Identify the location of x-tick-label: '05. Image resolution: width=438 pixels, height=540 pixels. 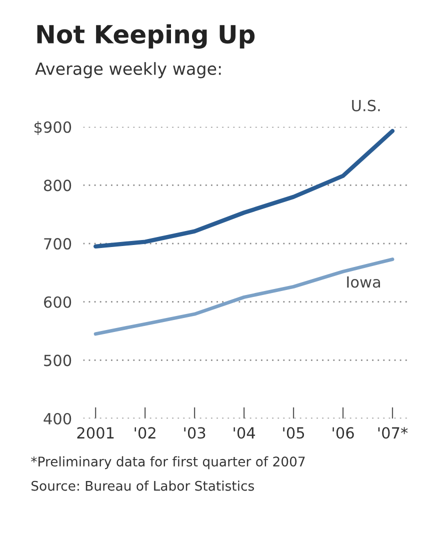
(293, 433).